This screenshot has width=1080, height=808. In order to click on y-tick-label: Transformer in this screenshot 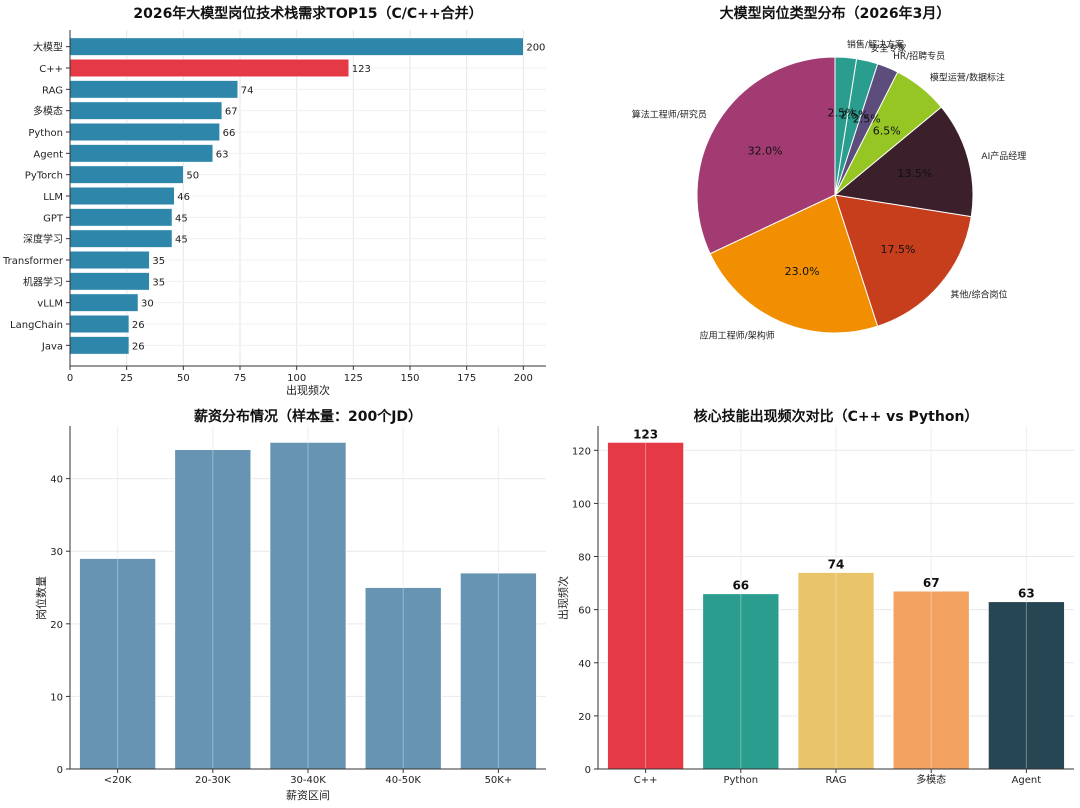, I will do `click(33, 261)`.